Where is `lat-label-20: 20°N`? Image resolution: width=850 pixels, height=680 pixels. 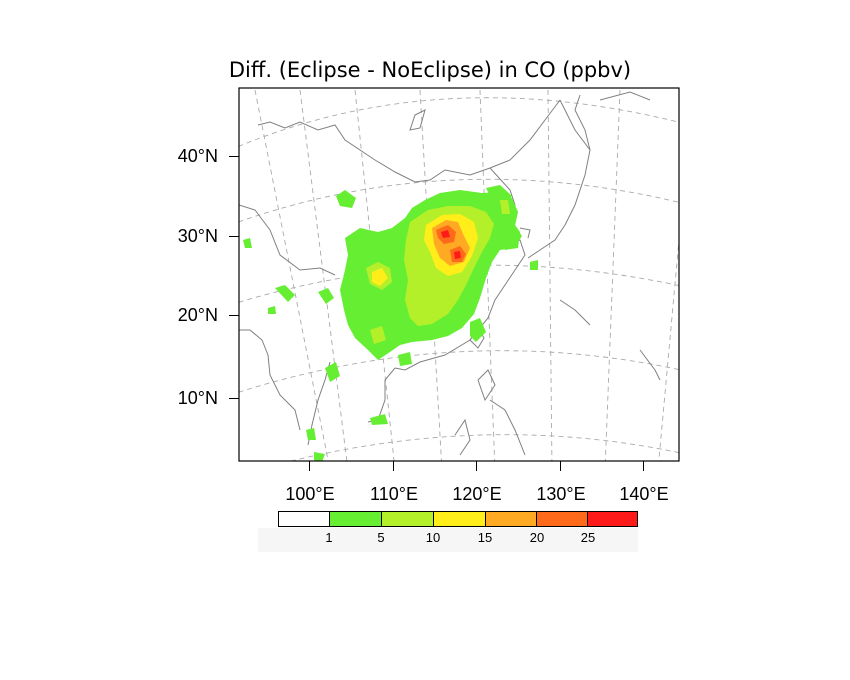
lat-label-20: 20°N is located at coordinates (197, 315).